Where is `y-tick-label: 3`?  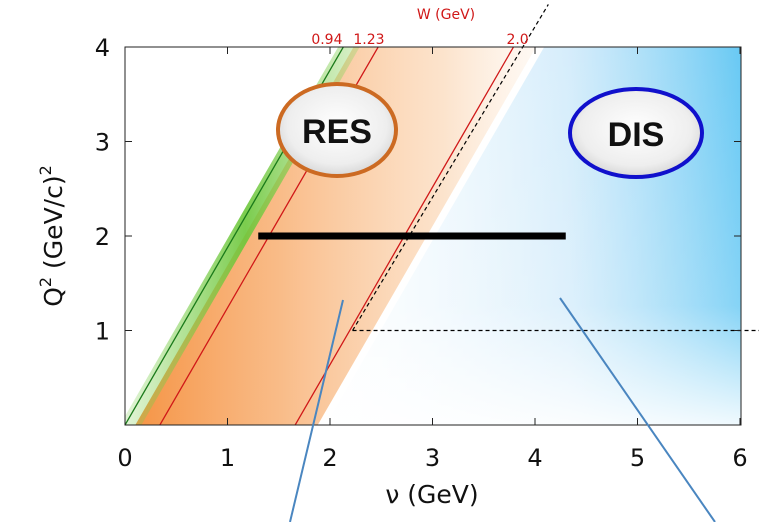 y-tick-label: 3 is located at coordinates (102, 143).